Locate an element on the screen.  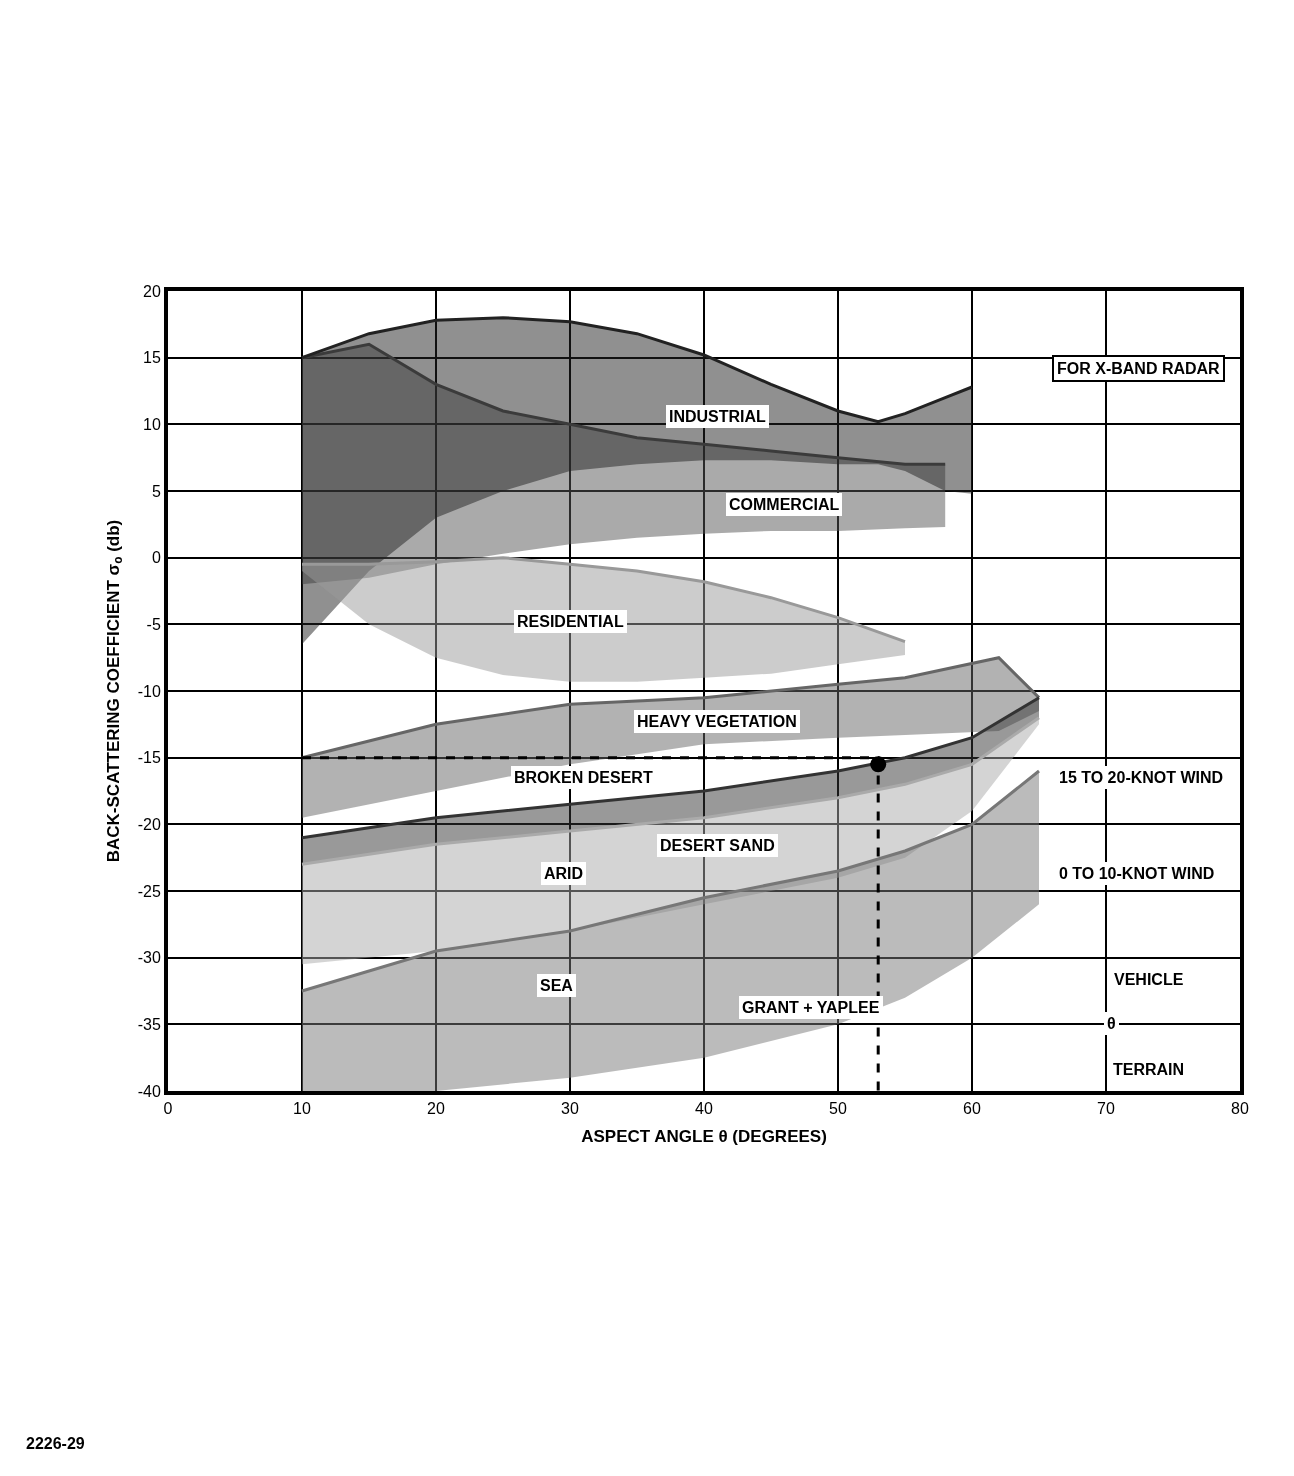
annotation: ARID is located at coordinates (564, 873).